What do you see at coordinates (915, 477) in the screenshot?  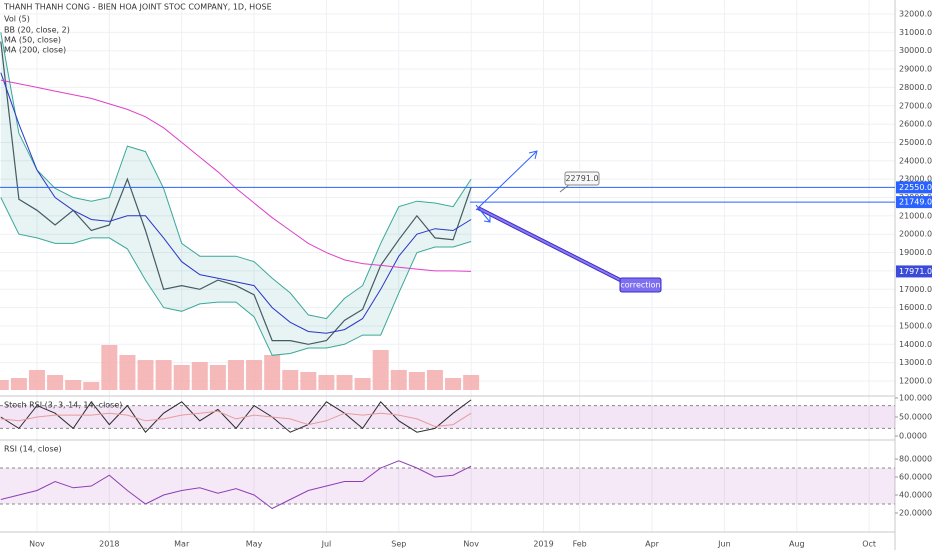 I see `y-tick-label: 60.0000` at bounding box center [915, 477].